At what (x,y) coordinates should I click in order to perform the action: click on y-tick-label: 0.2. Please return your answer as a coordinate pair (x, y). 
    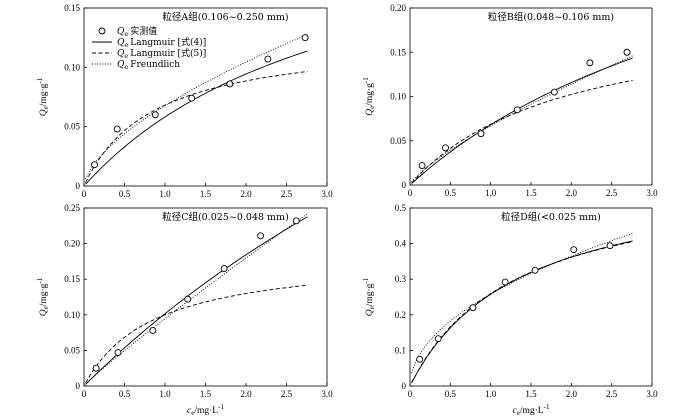
    Looking at the image, I should click on (400, 315).